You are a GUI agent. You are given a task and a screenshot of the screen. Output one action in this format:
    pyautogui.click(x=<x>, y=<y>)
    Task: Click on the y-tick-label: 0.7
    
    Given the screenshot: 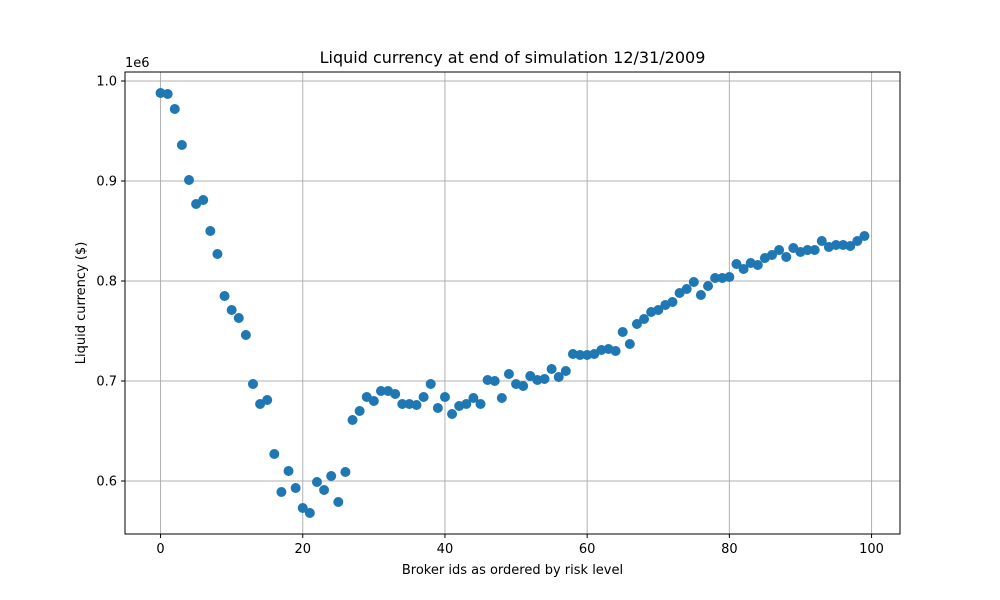 What is the action you would take?
    pyautogui.click(x=106, y=382)
    